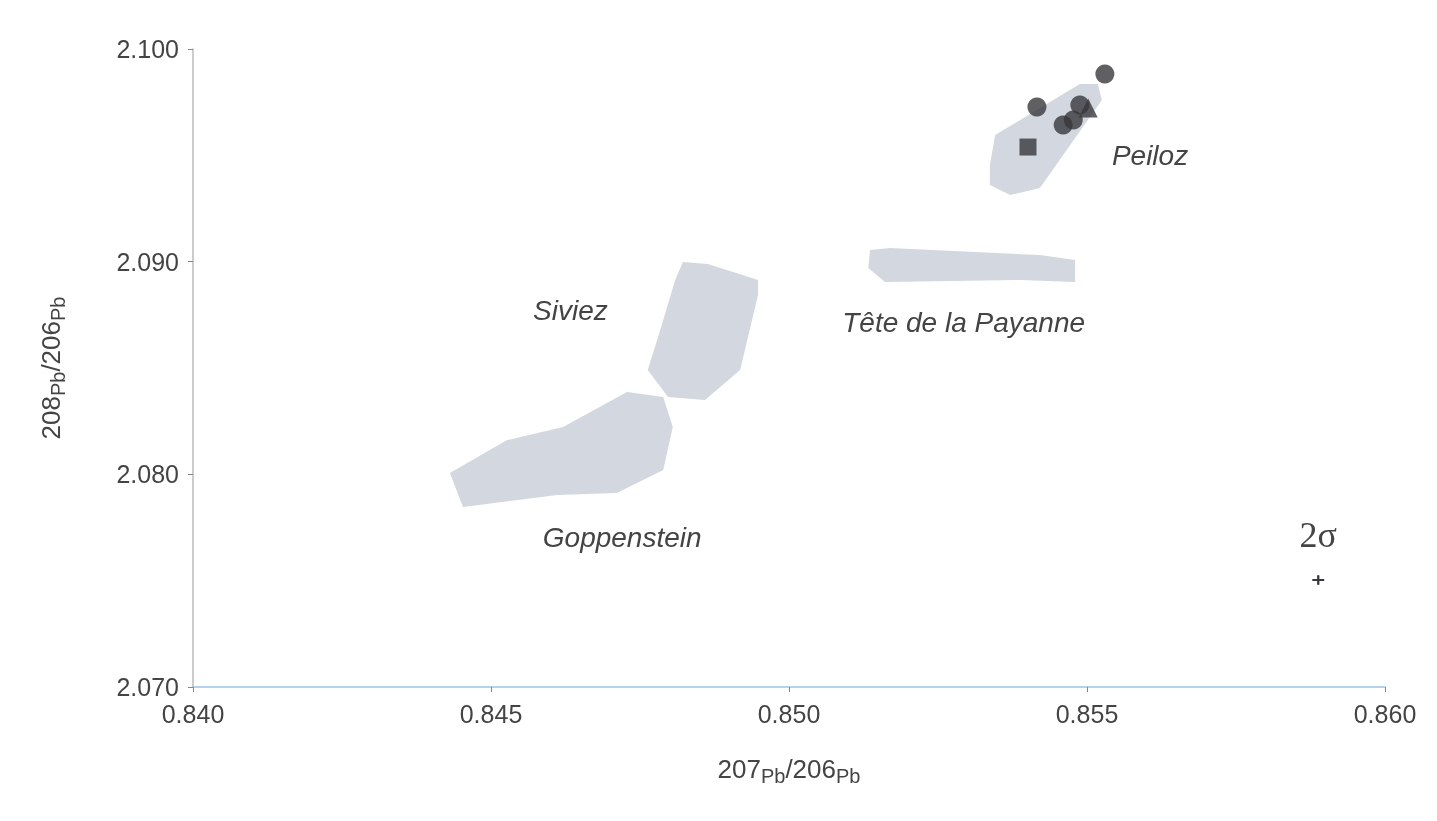 The image size is (1437, 821). What do you see at coordinates (789, 713) in the screenshot?
I see `x-tick-label: 0.850` at bounding box center [789, 713].